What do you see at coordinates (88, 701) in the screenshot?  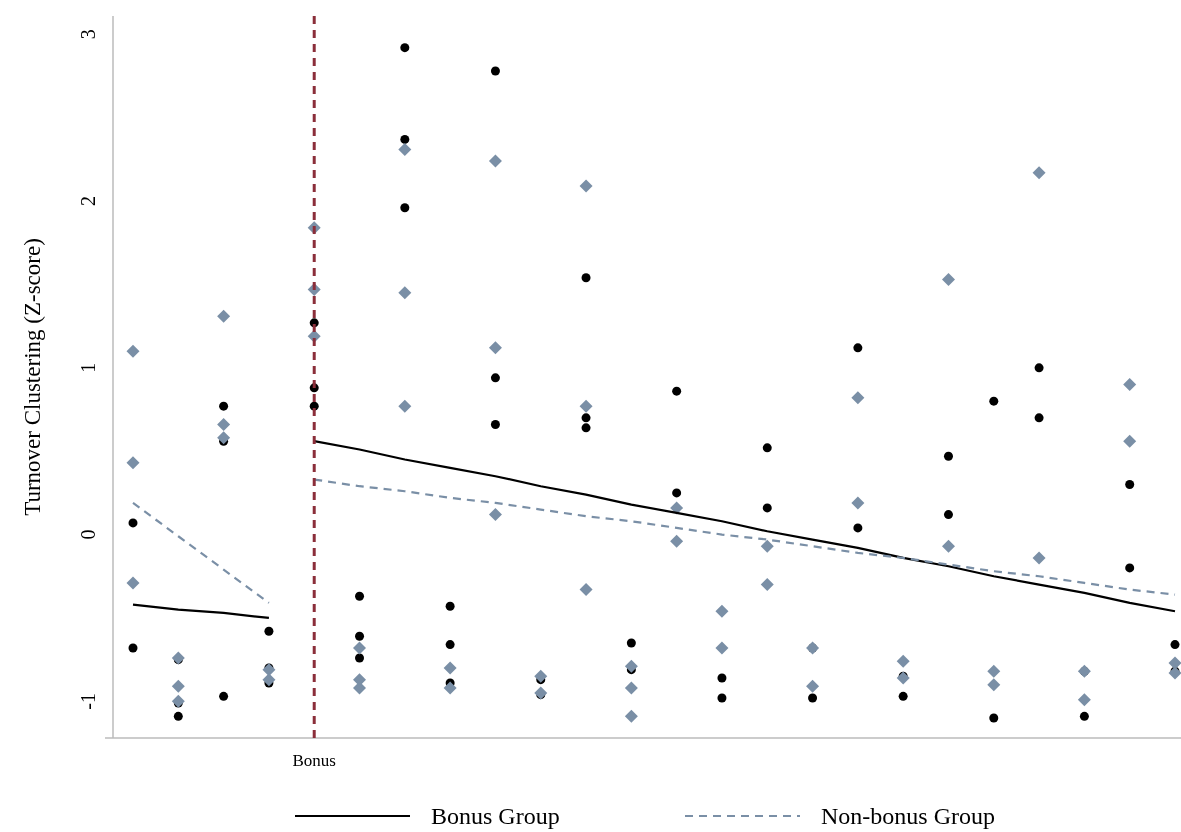 I see `y-tick-label: -1` at bounding box center [88, 701].